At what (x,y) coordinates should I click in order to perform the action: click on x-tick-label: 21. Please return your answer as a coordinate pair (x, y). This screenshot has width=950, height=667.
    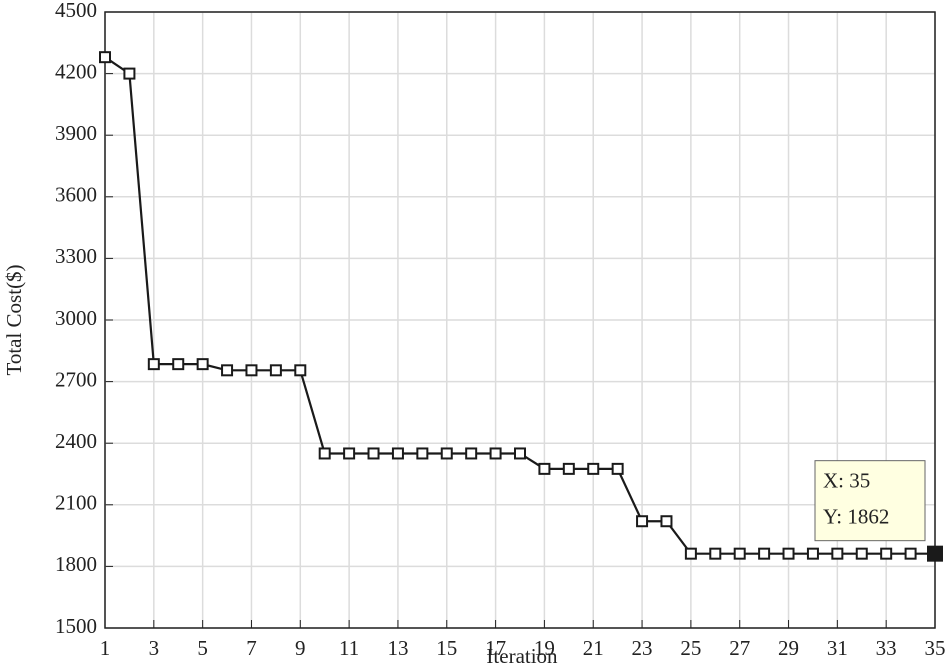
    Looking at the image, I should click on (593, 648).